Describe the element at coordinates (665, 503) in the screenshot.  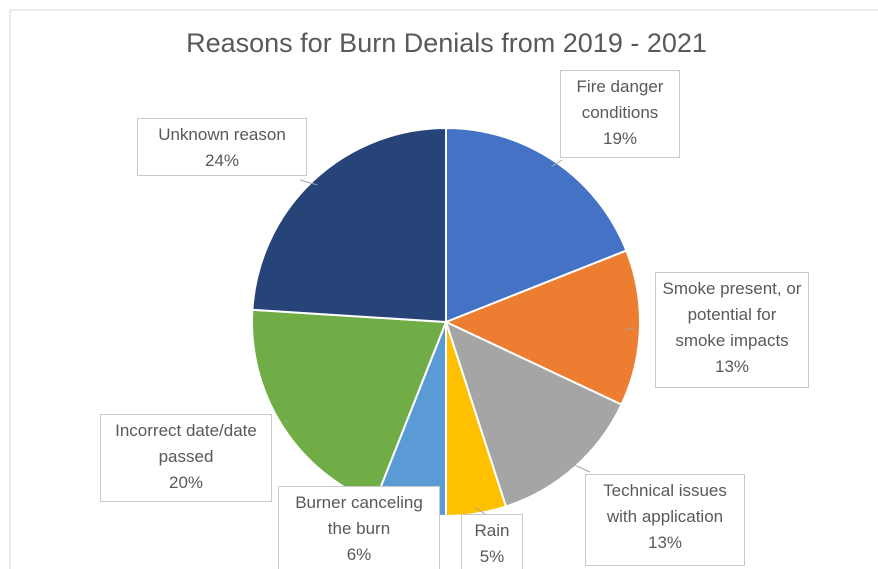
I see `label-category: Technical issues with application` at that location.